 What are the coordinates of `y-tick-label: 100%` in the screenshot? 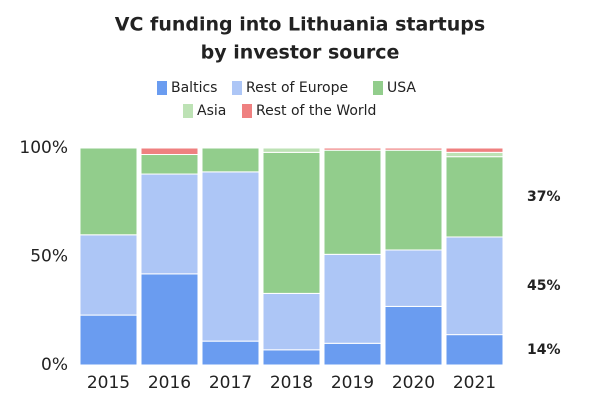 It's located at (43, 148).